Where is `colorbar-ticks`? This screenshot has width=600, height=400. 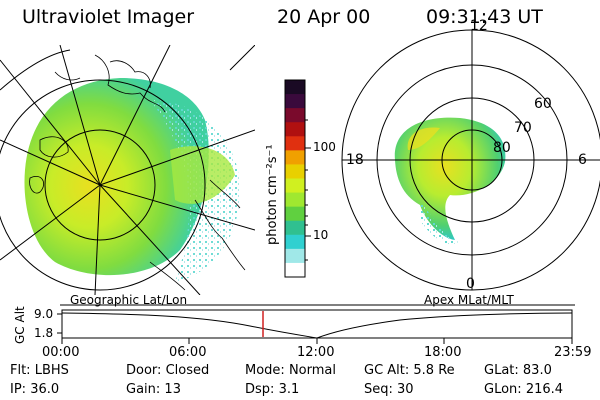 colorbar-ticks is located at coordinates (308, 190).